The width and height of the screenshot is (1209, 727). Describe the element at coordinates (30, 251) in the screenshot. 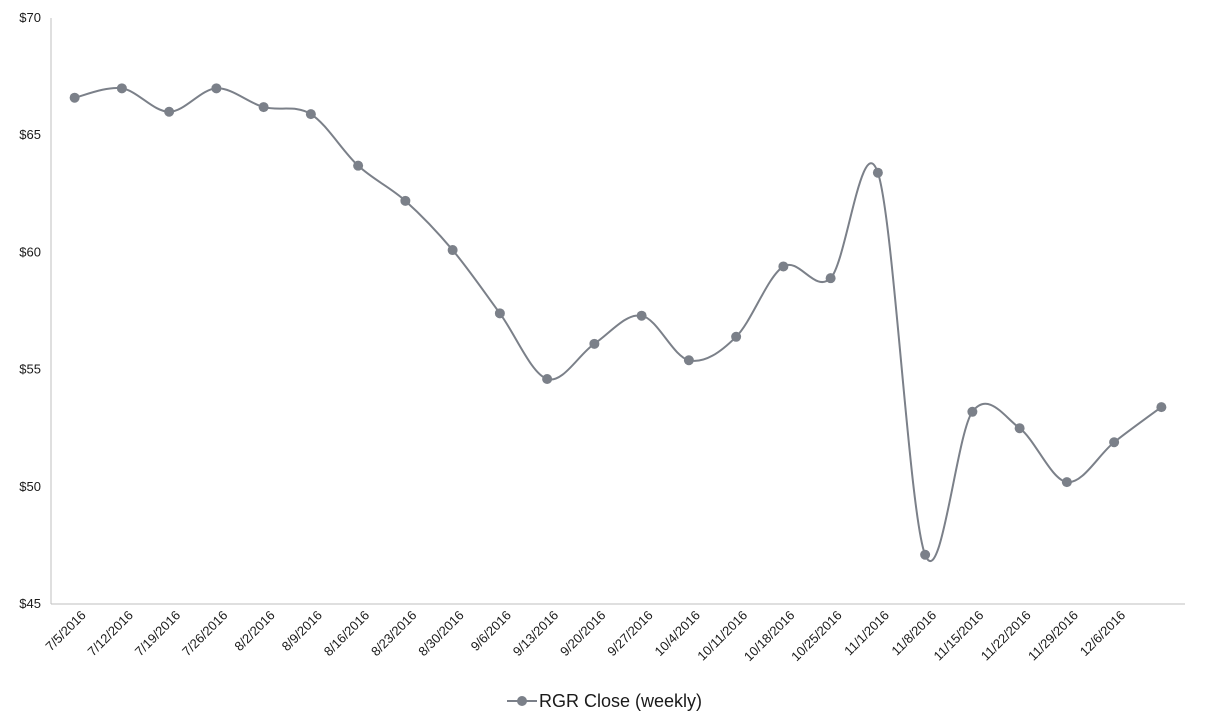

I see `y-tick-label: $60` at that location.